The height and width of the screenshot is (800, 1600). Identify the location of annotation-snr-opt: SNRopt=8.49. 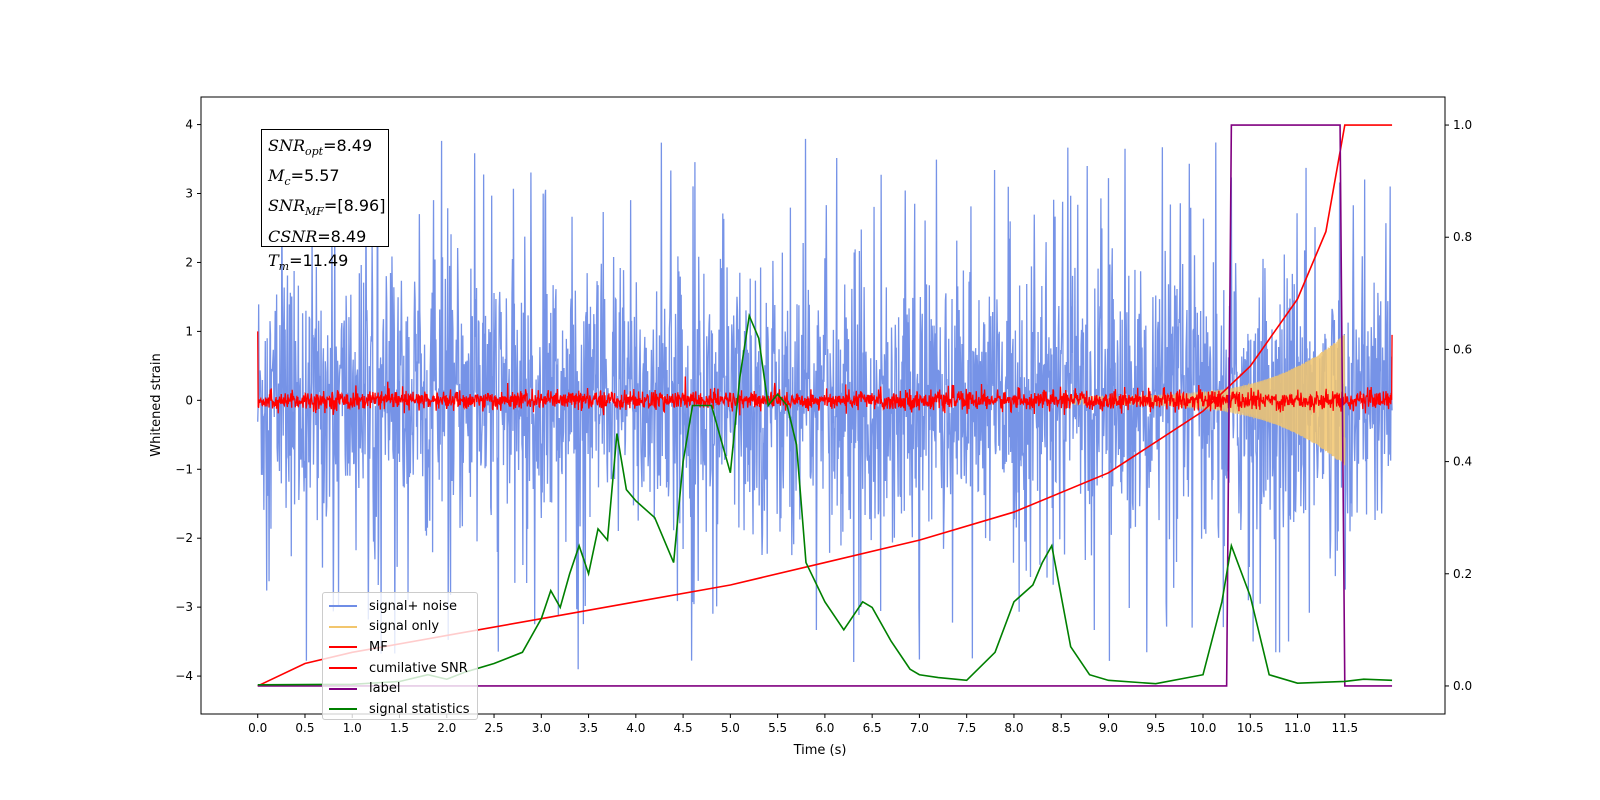
(320, 147).